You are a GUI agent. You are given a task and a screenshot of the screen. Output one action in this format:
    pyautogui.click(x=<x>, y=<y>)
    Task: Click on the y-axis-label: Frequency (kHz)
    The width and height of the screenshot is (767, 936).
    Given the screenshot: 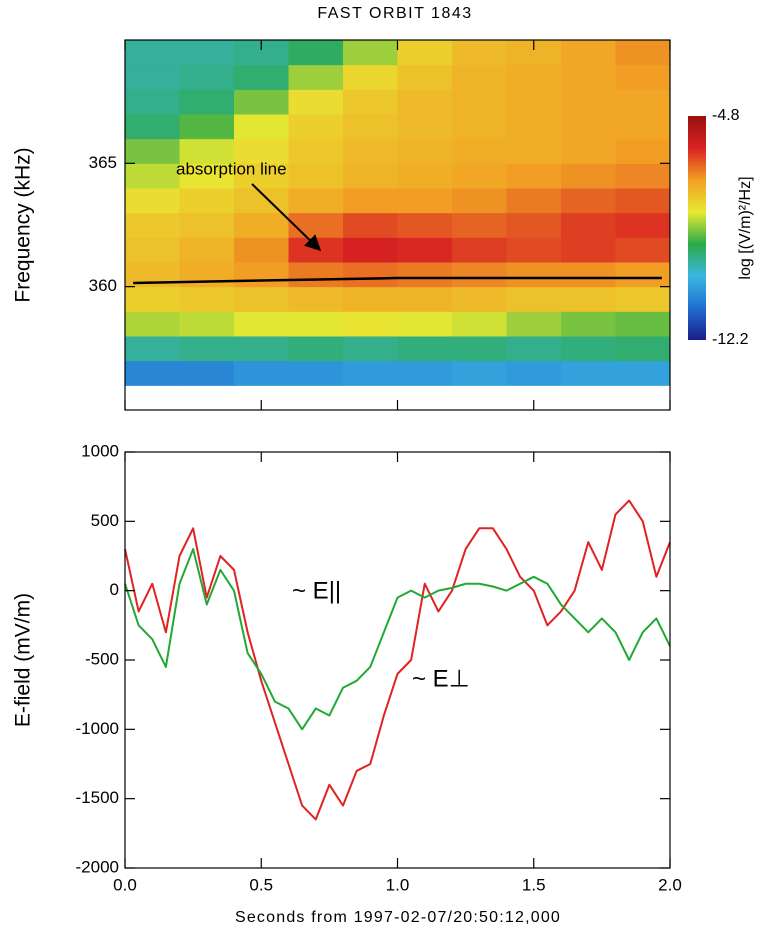 What is the action you would take?
    pyautogui.click(x=23, y=224)
    